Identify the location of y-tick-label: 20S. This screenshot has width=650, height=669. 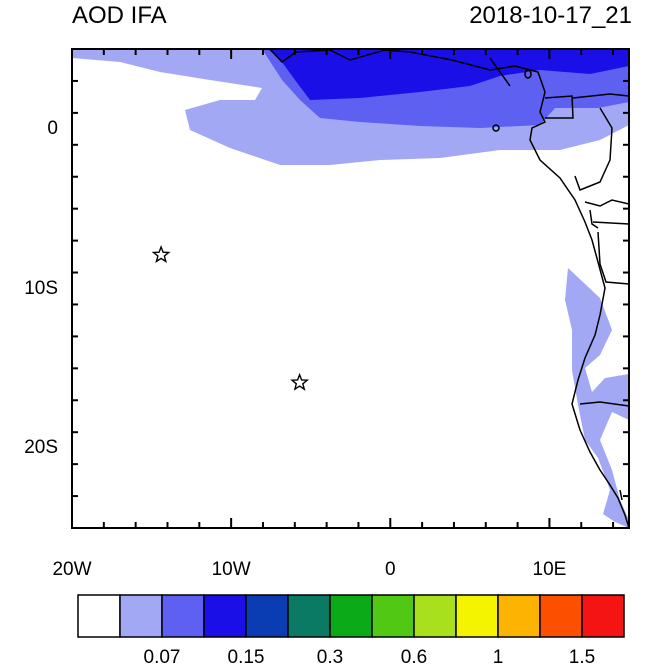
(41, 448).